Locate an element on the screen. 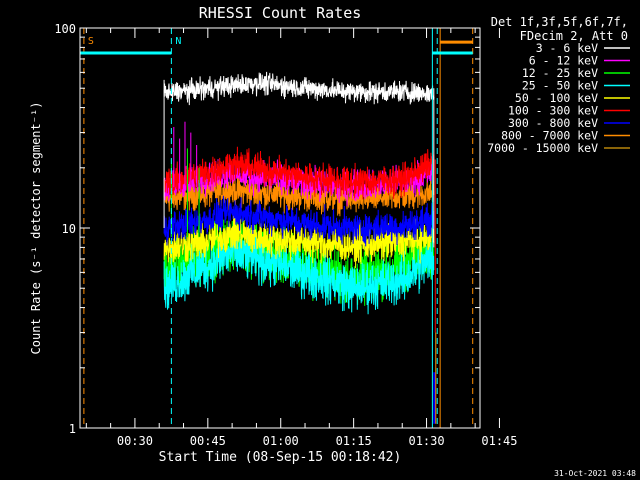 This screenshot has height=480, width=640. x-tick-label: 01:45 is located at coordinates (499, 441).